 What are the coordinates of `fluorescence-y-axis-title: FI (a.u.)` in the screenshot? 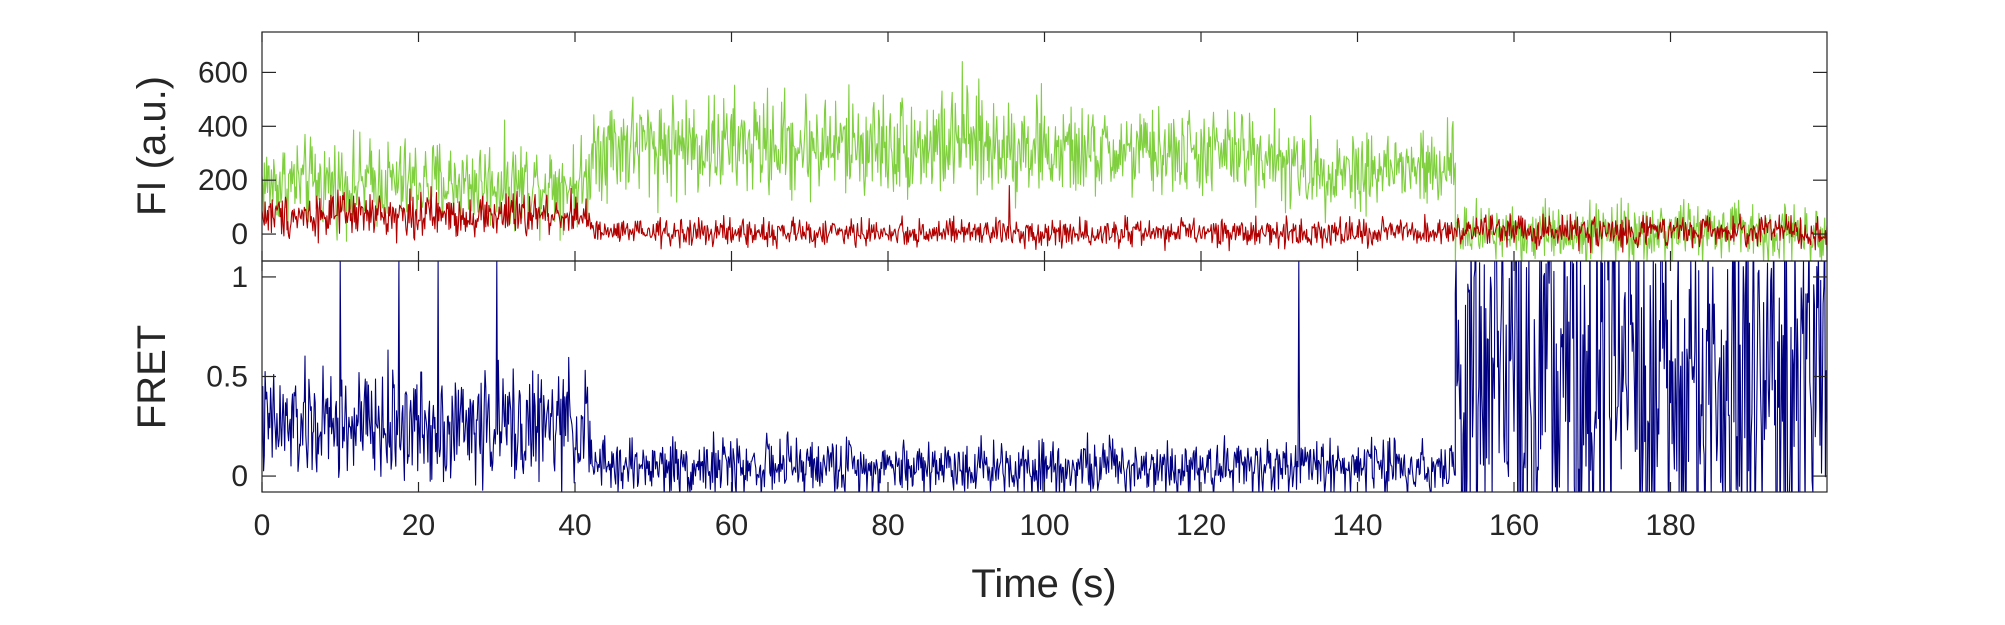 It's located at (152, 146).